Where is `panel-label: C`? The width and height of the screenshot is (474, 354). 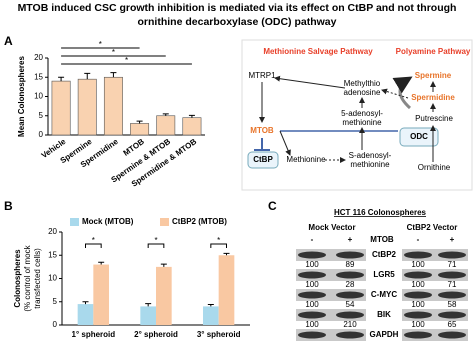 panel-label: C is located at coordinates (272, 206).